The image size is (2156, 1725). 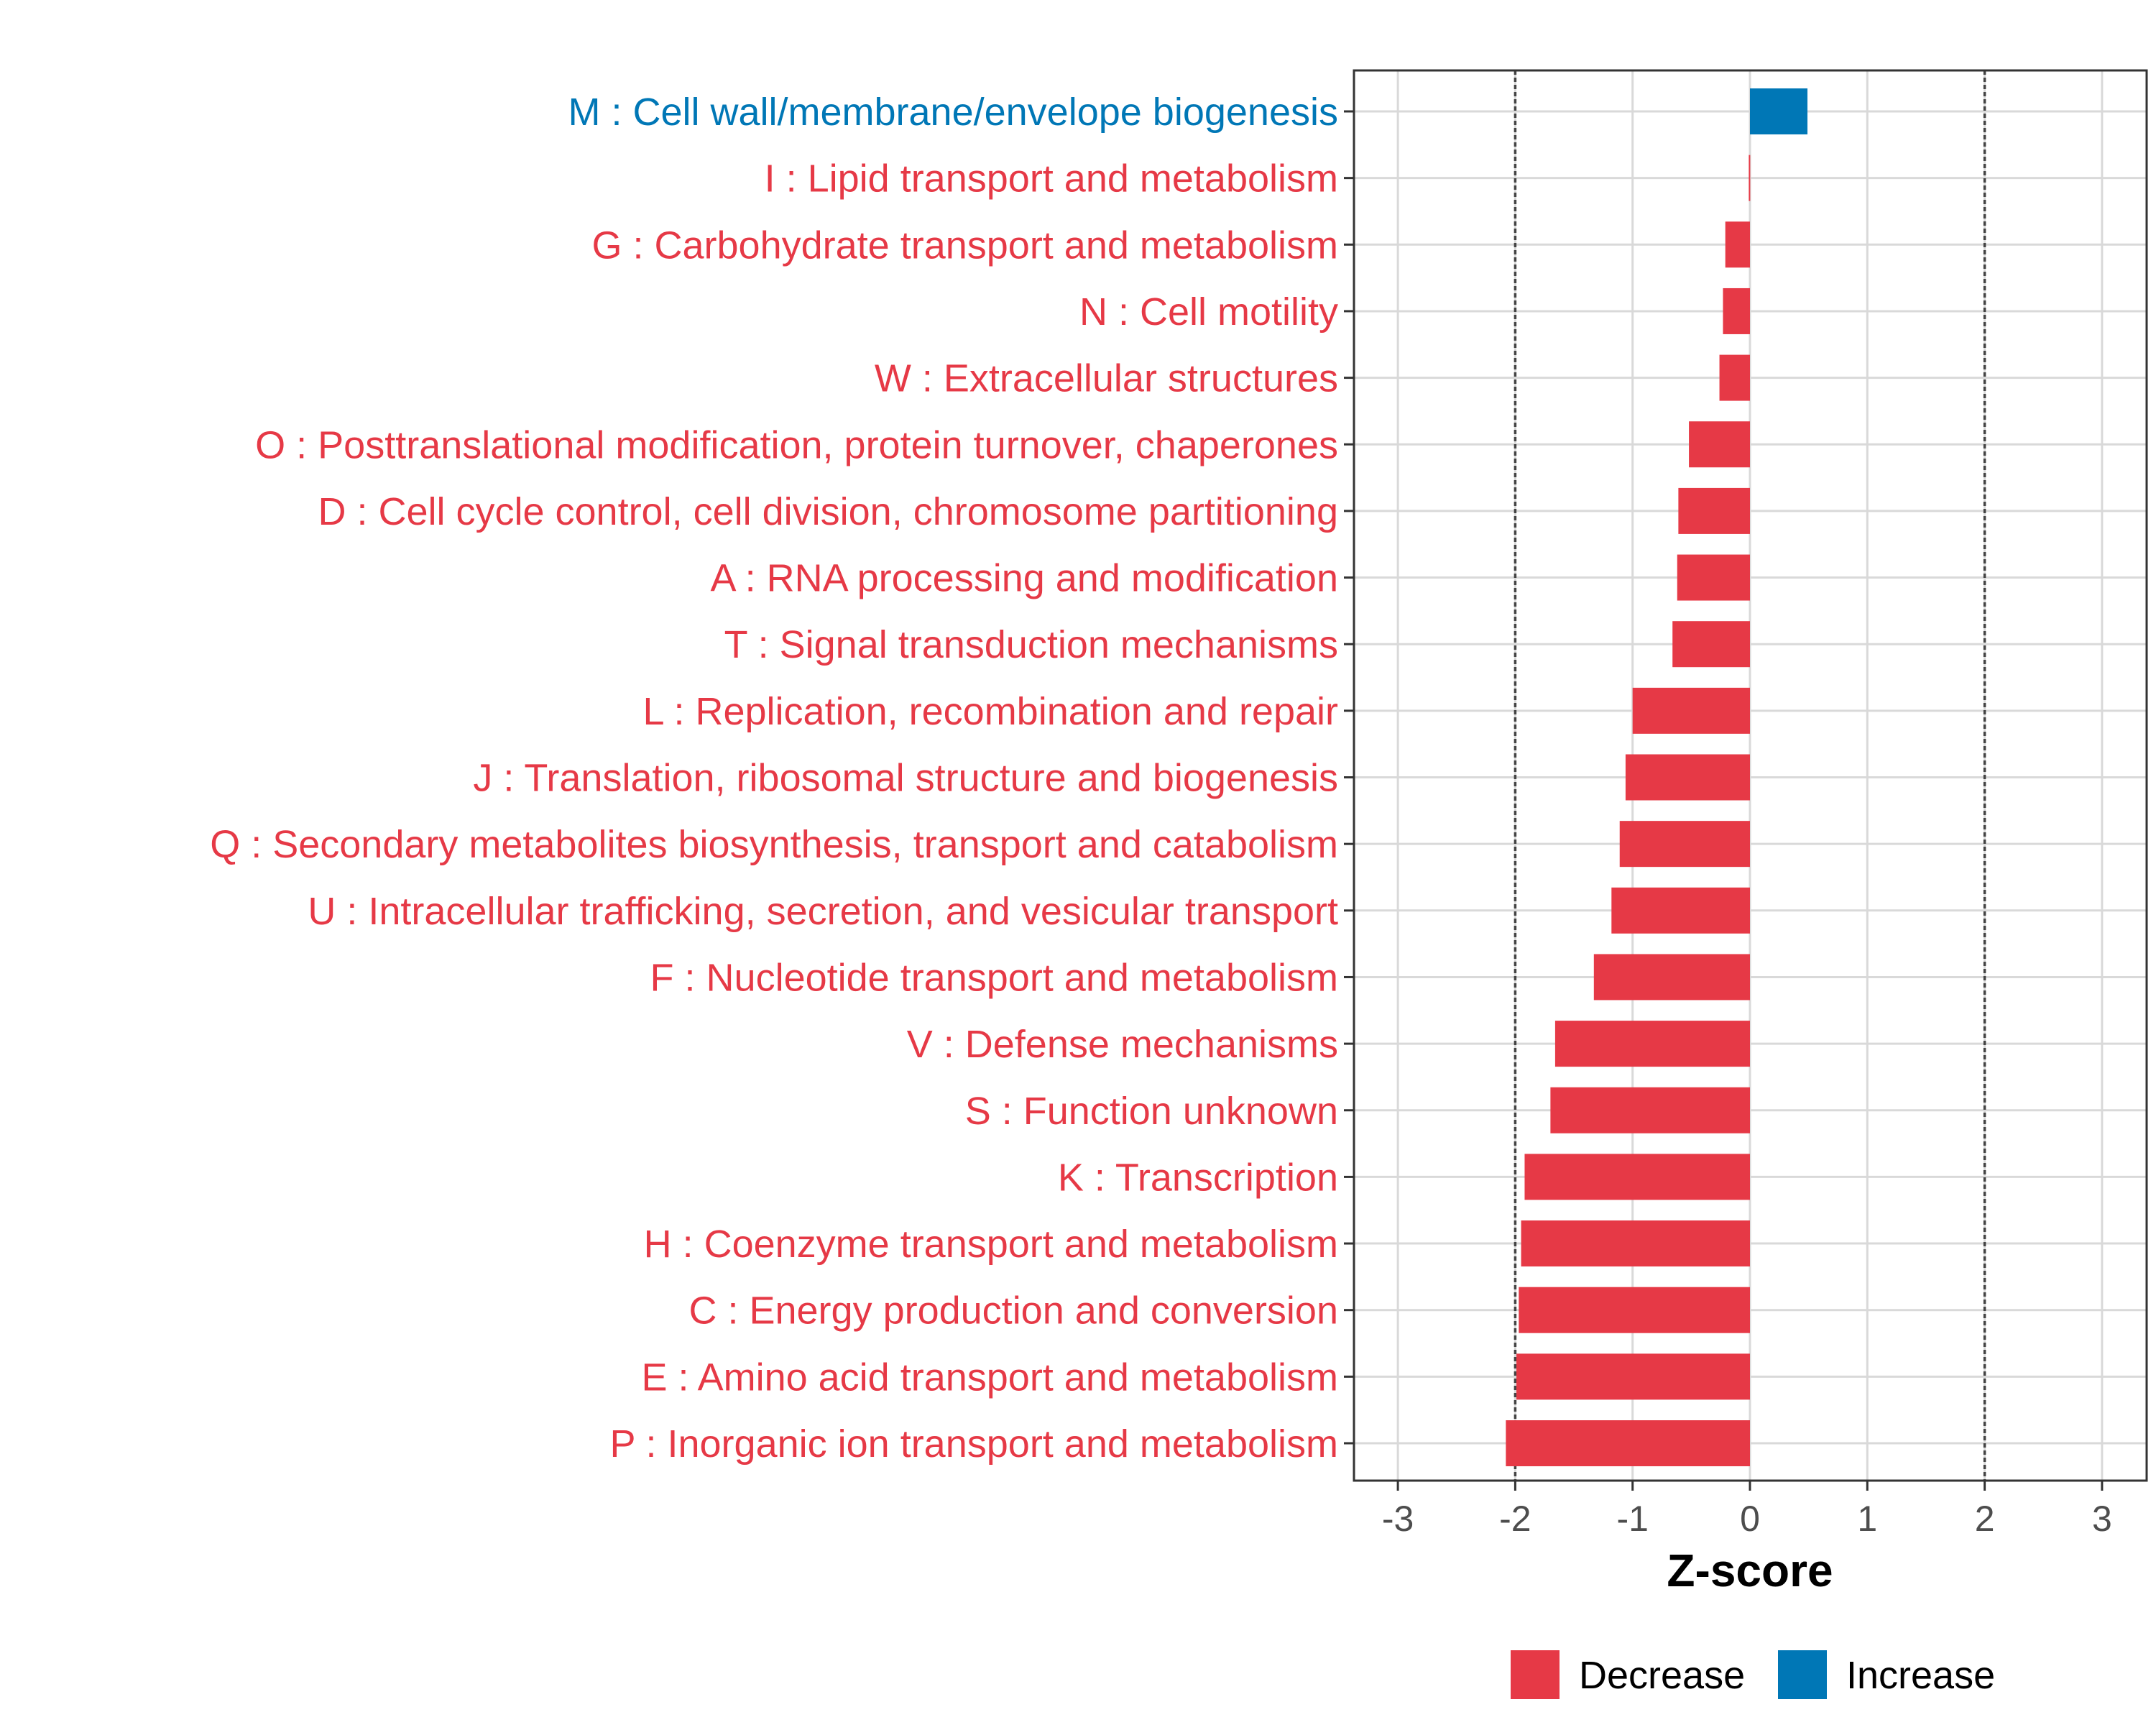 I want to click on category-label: C : Energy production and conversion, so click(x=1013, y=1311).